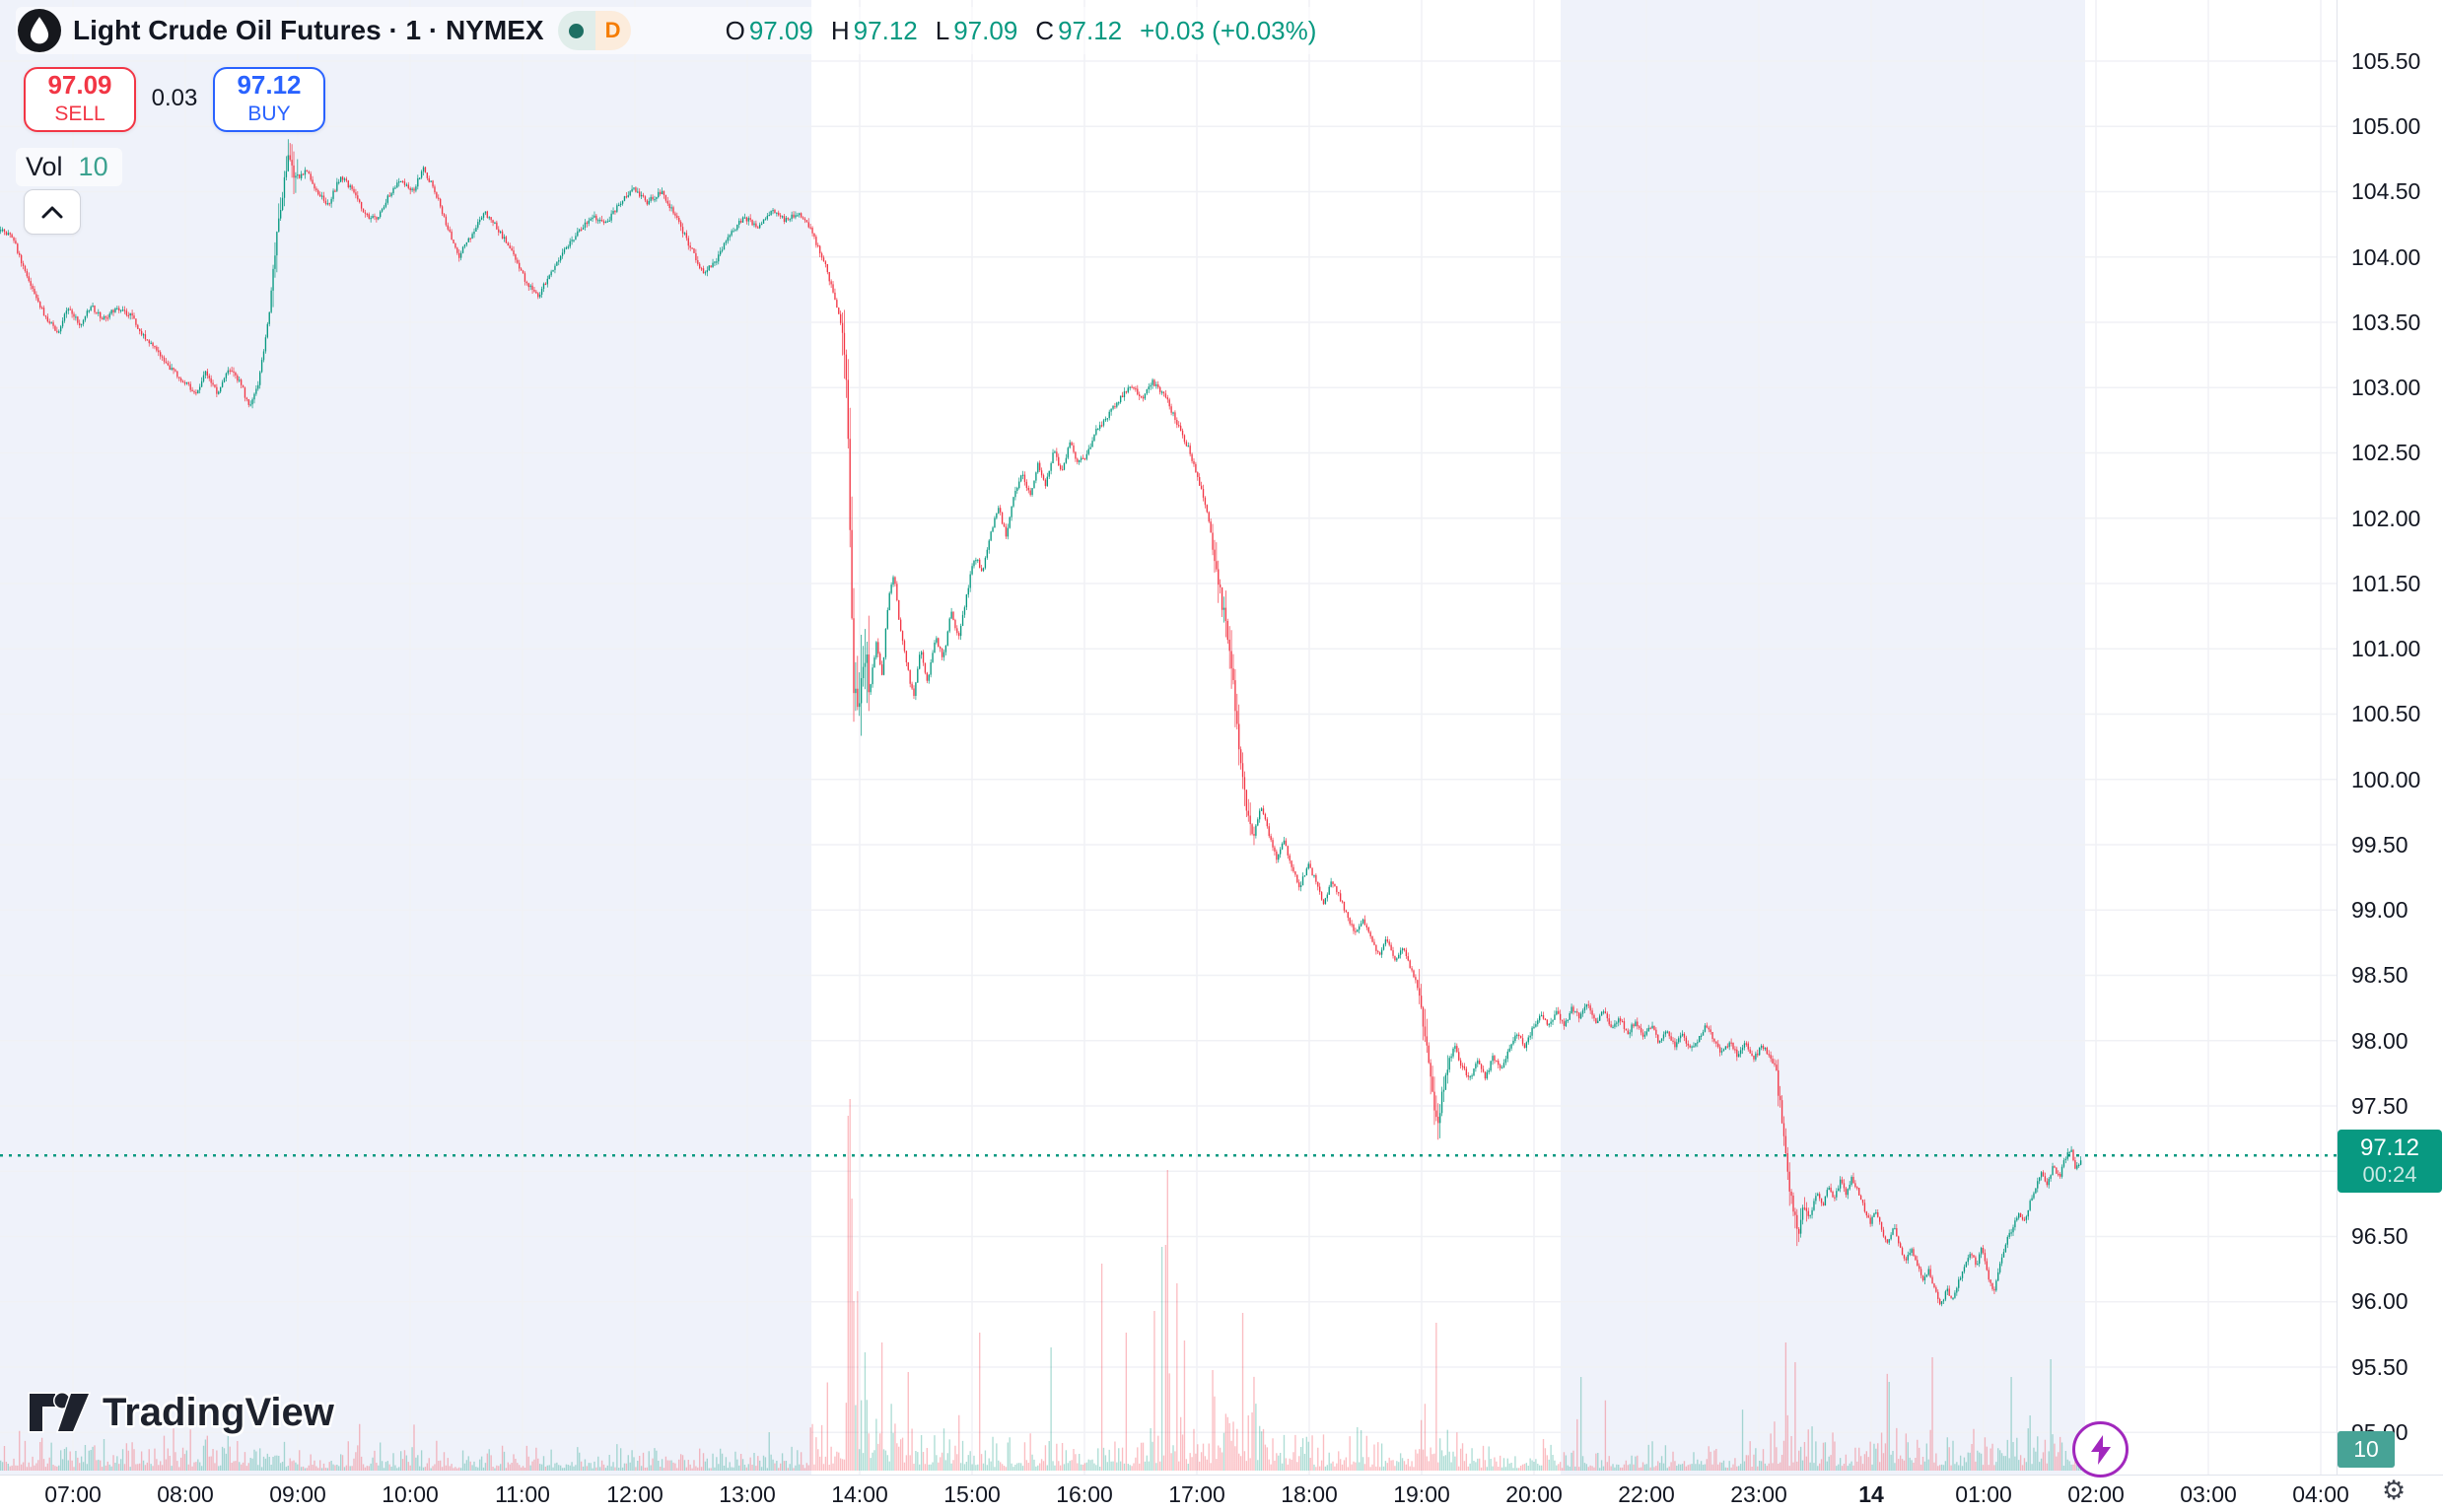 The image size is (2443, 1512). What do you see at coordinates (269, 85) in the screenshot?
I see `buy-price: 97.12` at bounding box center [269, 85].